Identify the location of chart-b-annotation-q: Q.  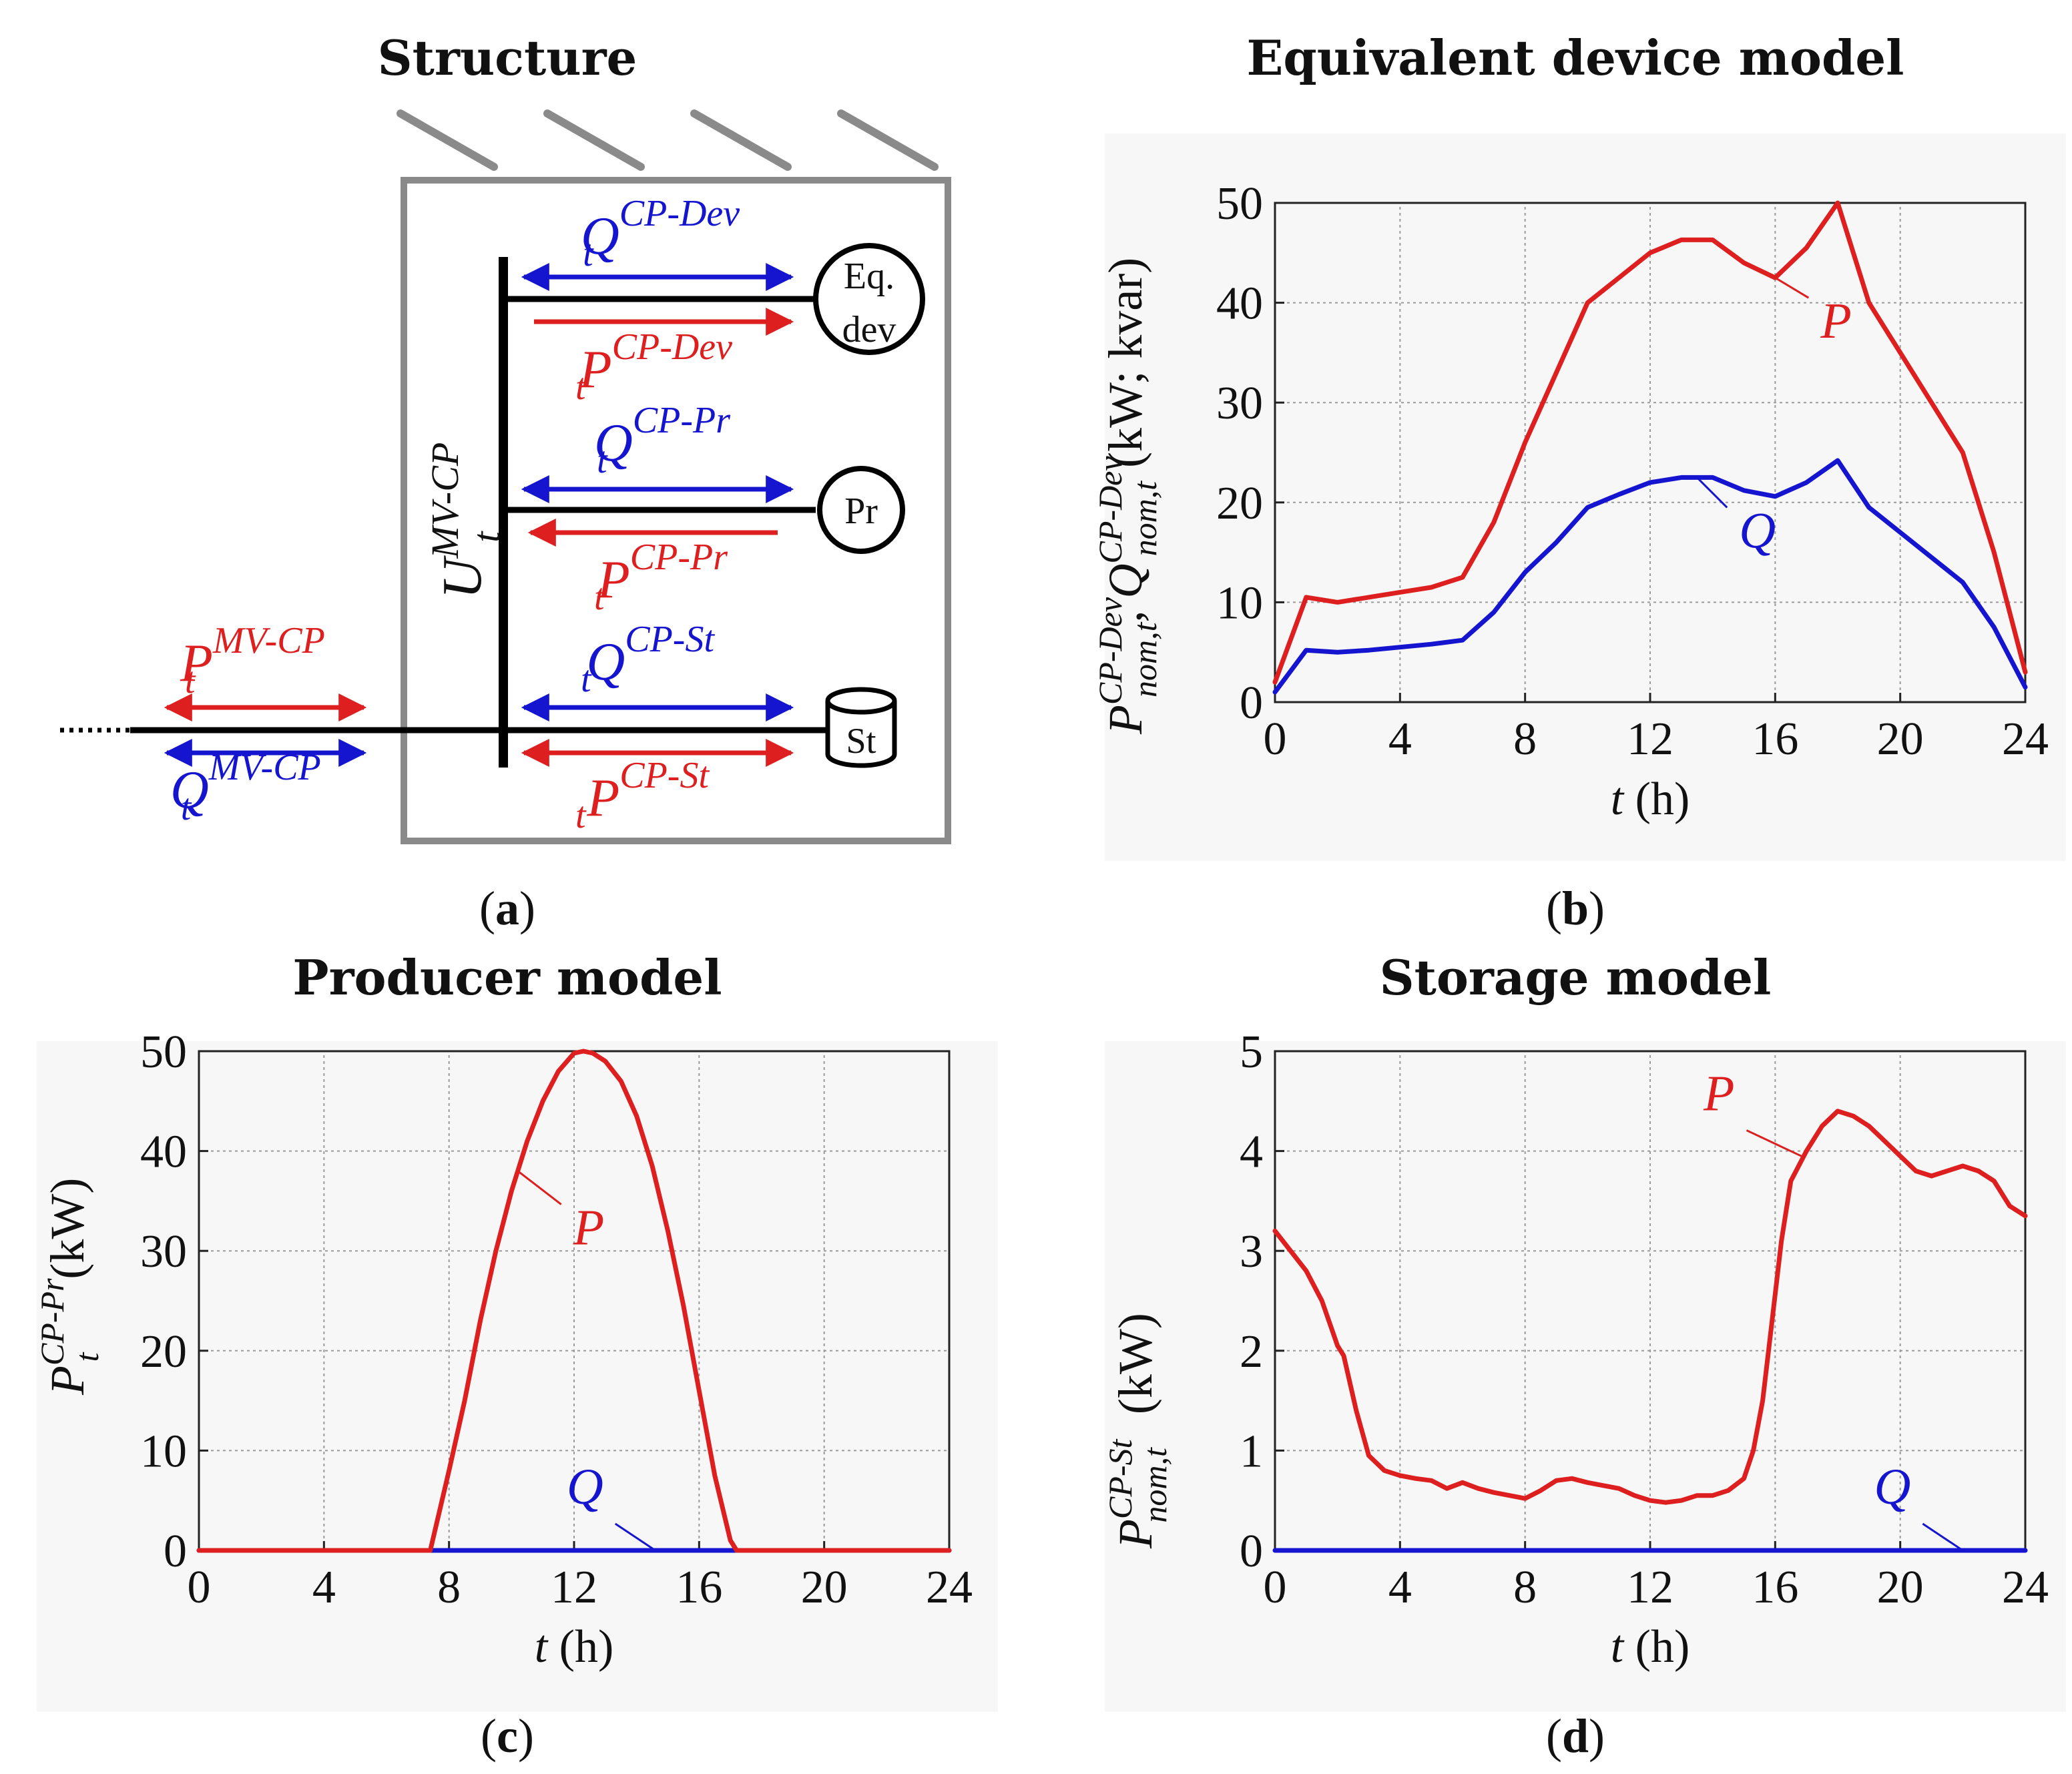
(1757, 531).